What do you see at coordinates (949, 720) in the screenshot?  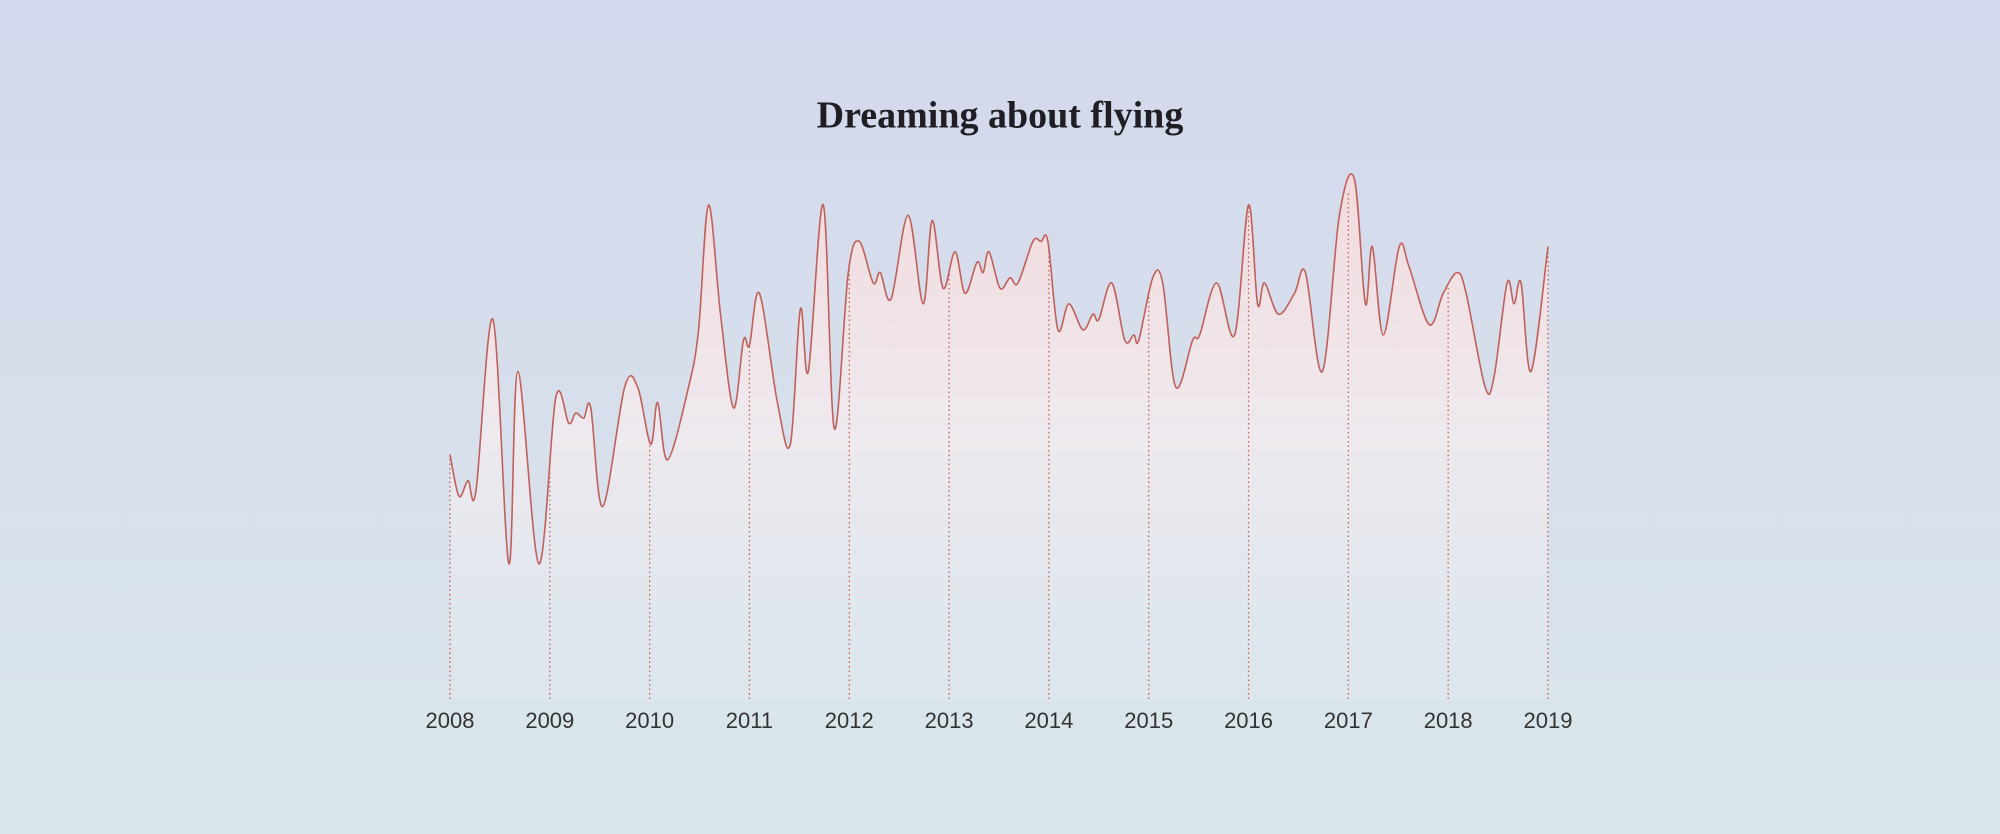 I see `x-tick-label: 2013` at bounding box center [949, 720].